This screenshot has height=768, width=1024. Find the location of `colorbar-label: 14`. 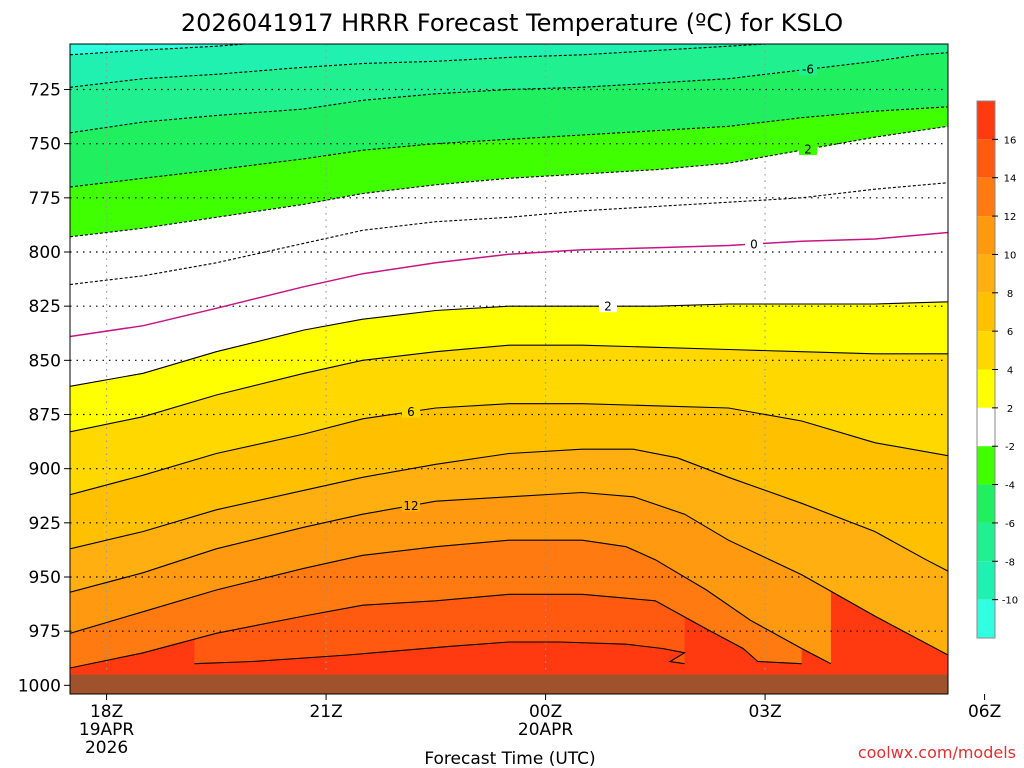

colorbar-label: 14 is located at coordinates (1010, 179).